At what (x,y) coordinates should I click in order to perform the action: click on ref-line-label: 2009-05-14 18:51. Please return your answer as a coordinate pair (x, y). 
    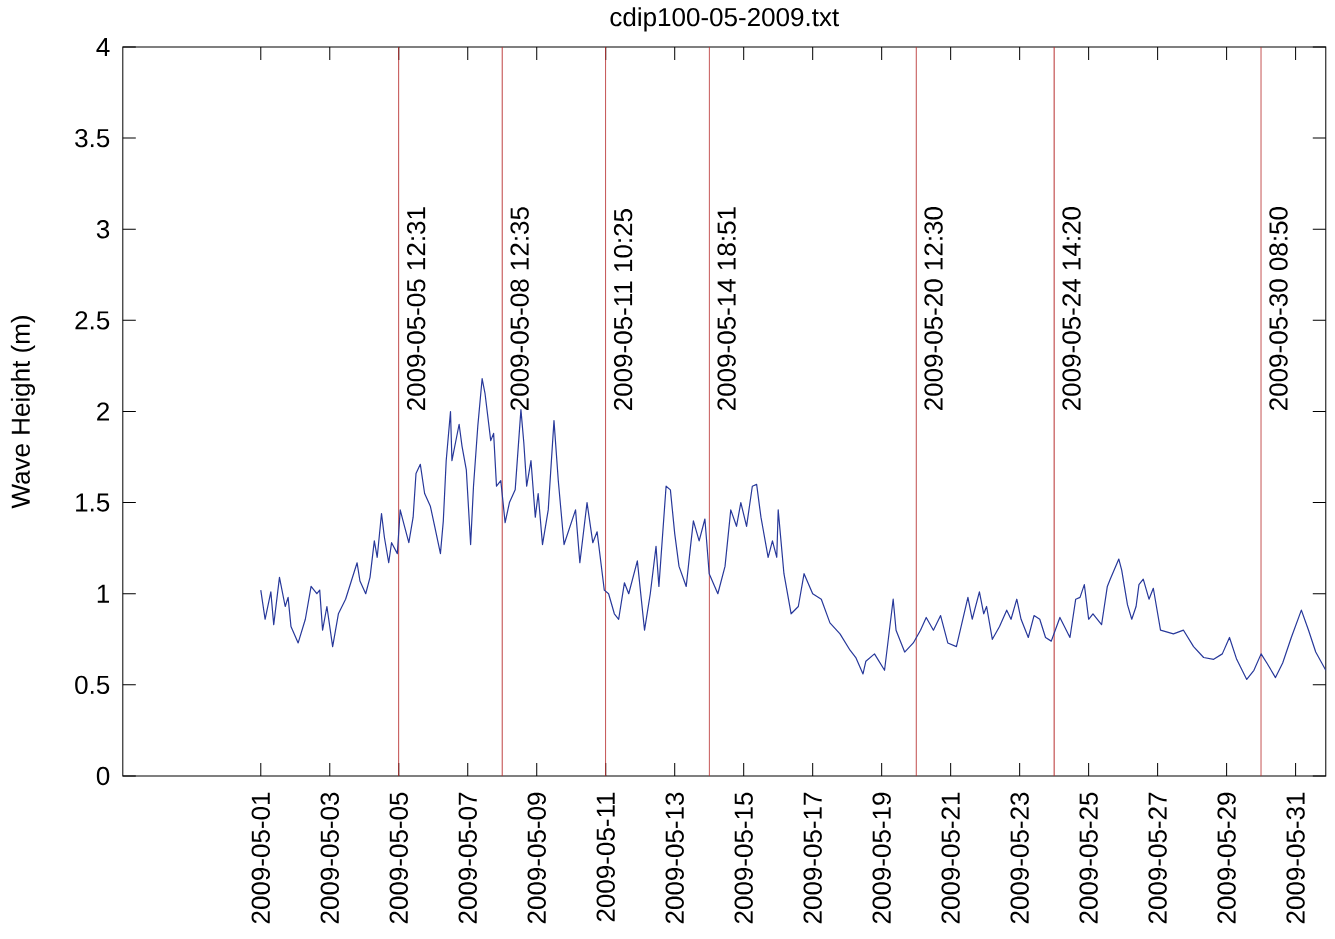
    Looking at the image, I should click on (726, 308).